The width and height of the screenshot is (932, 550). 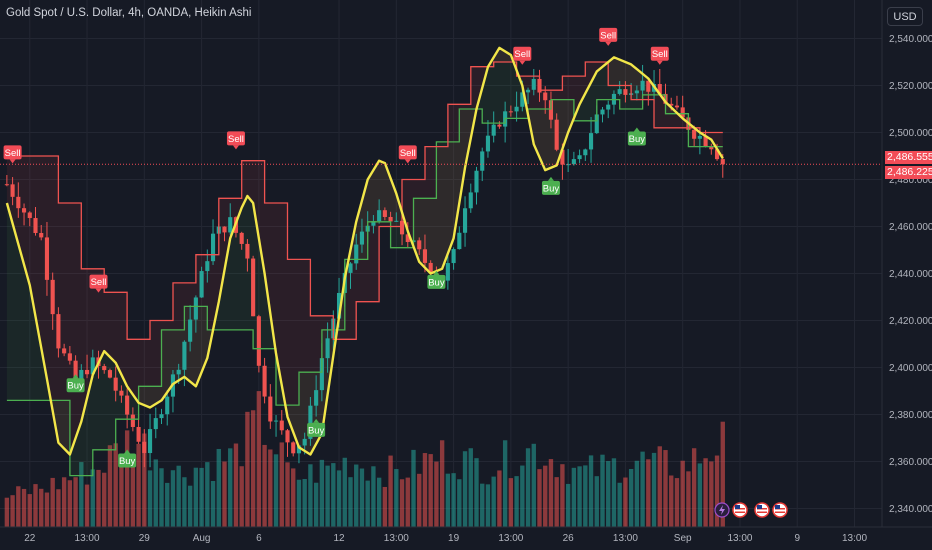 What do you see at coordinates (905, 16) in the screenshot?
I see `currency-button: USD` at bounding box center [905, 16].